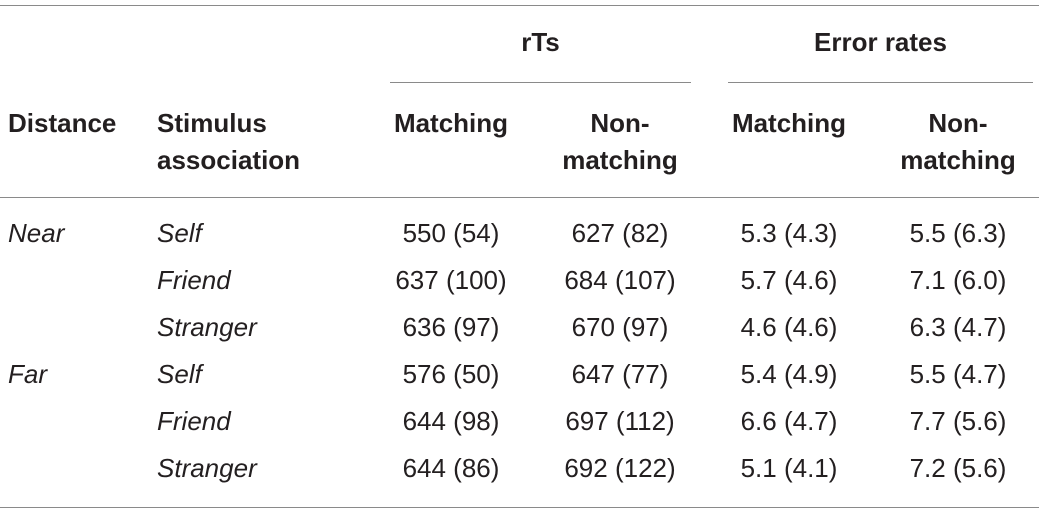  I want to click on table-cell: 5.5 (4.7), so click(958, 374).